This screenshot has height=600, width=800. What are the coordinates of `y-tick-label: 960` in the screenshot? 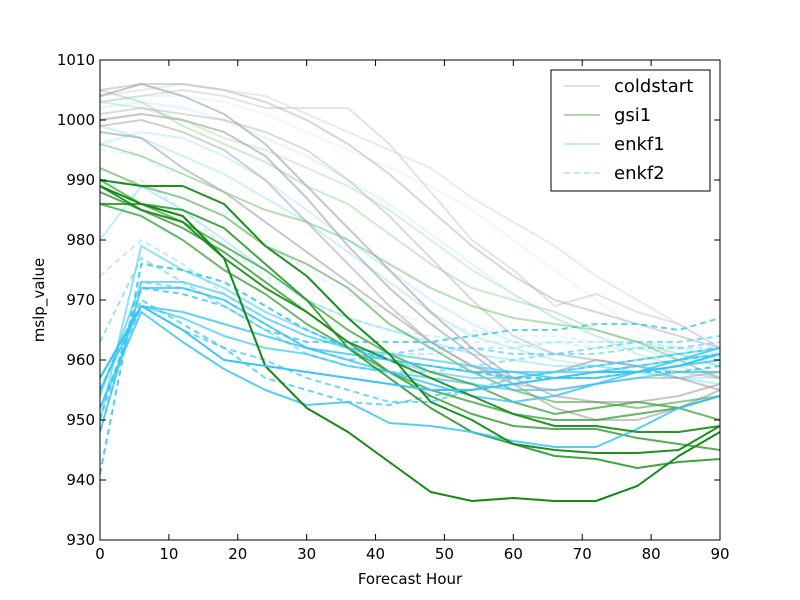 It's located at (80, 360).